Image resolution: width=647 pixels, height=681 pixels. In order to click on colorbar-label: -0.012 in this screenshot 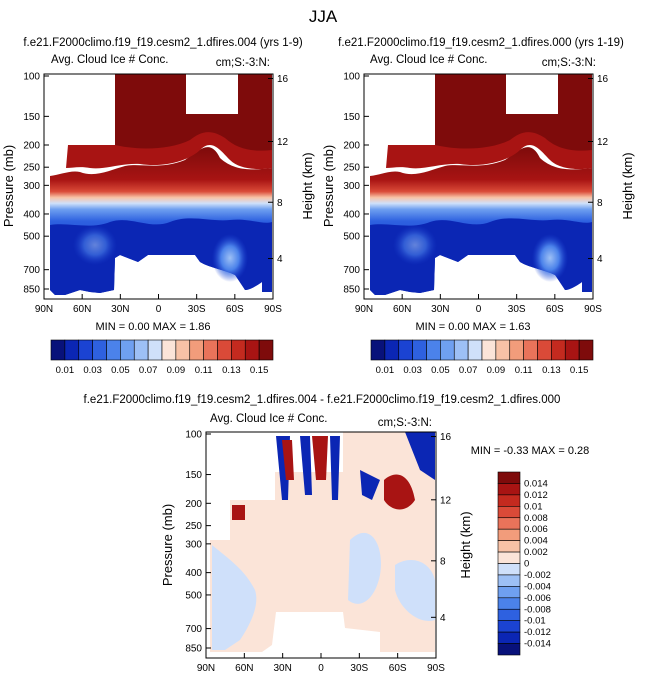, I will do `click(537, 632)`.